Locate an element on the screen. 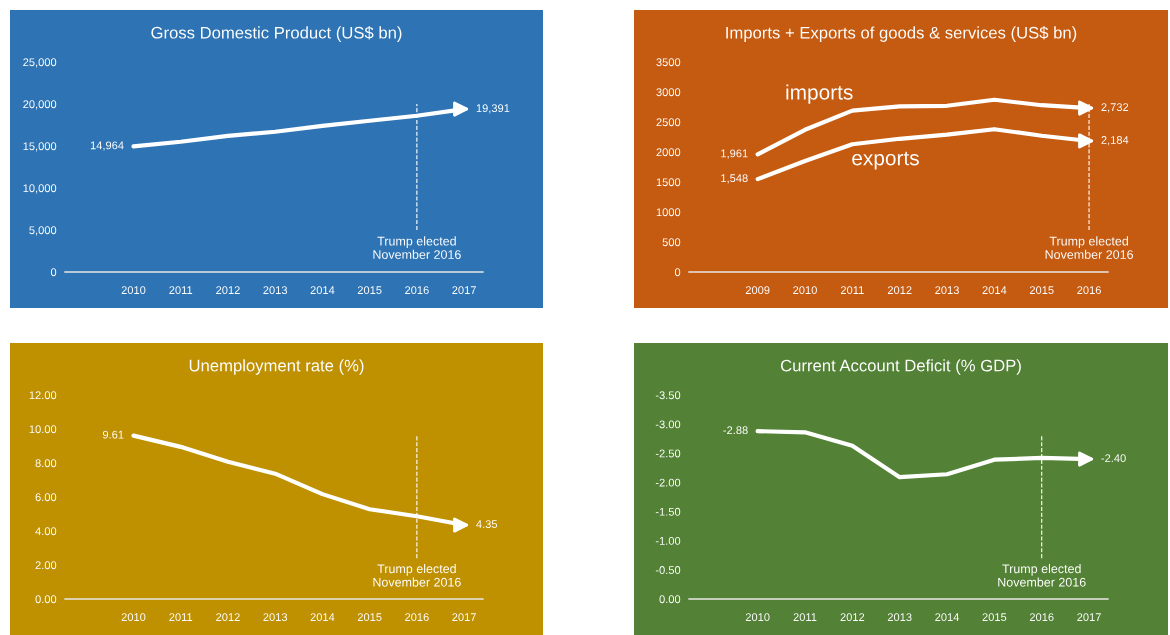 The height and width of the screenshot is (635, 1170). y-tick-label: -2.00 is located at coordinates (668, 482).